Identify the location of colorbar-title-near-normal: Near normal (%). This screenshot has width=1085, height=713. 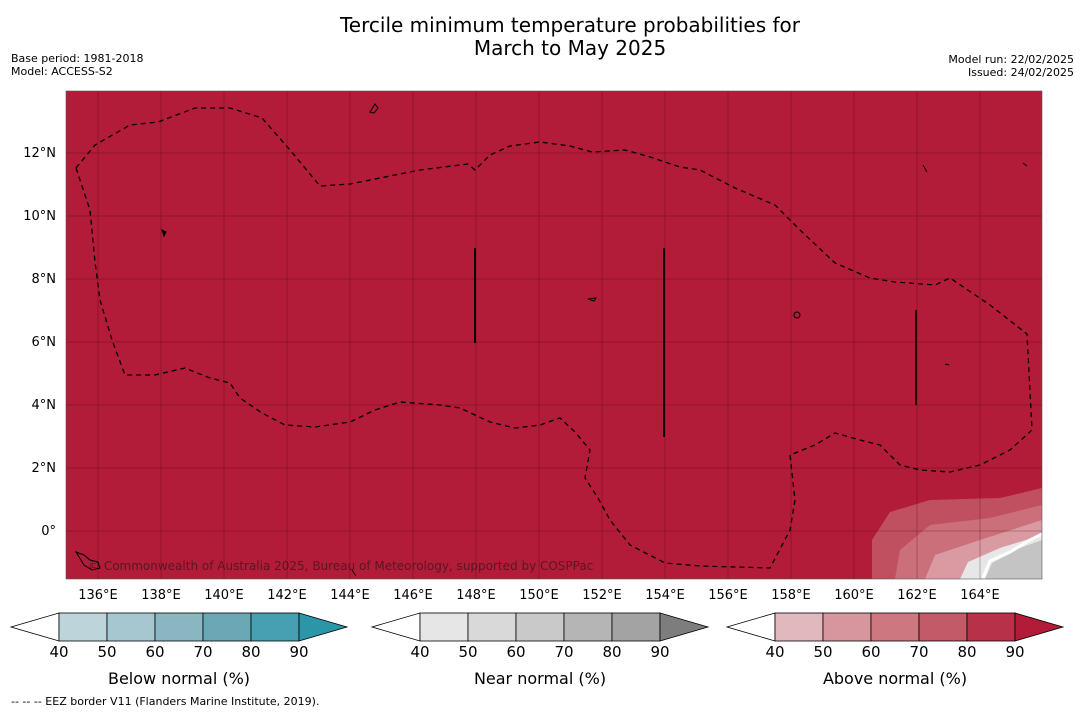
(540, 678).